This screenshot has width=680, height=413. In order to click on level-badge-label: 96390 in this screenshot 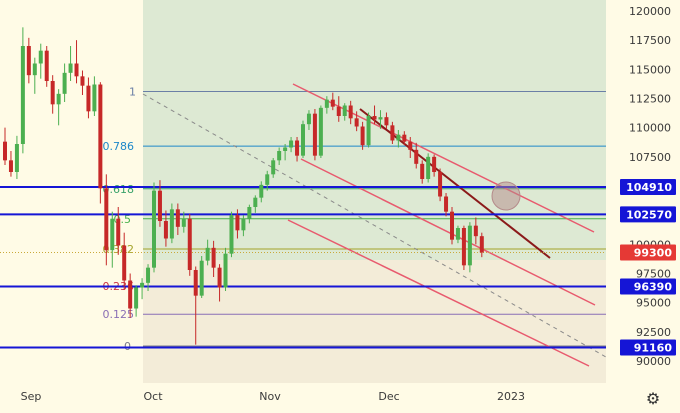, I will do `click(653, 286)`.